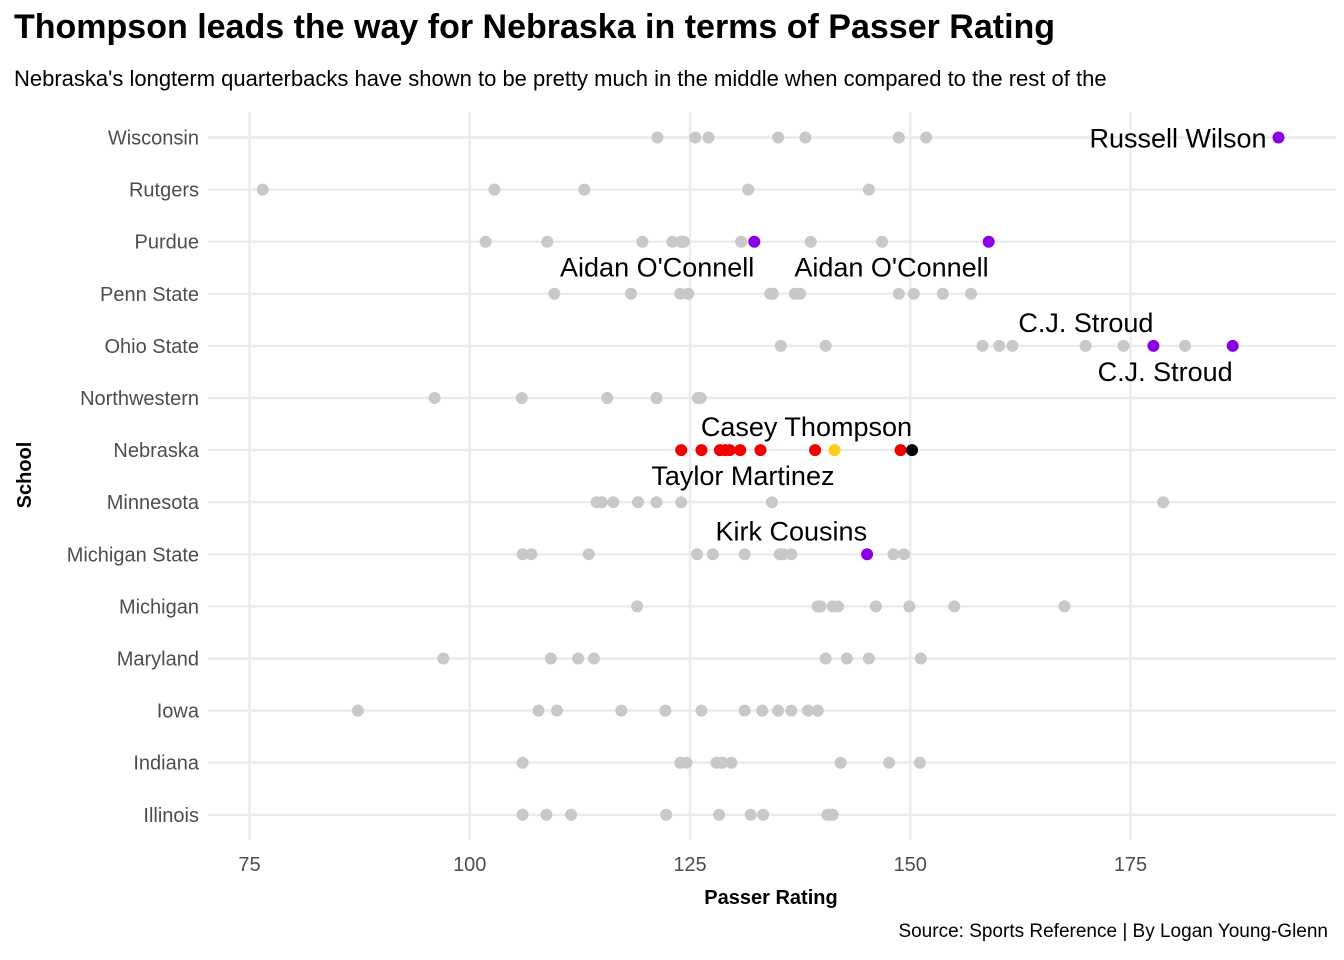 Image resolution: width=1344 pixels, height=960 pixels. Describe the element at coordinates (149, 295) in the screenshot. I see `y-tick-penn-state: Penn State` at that location.